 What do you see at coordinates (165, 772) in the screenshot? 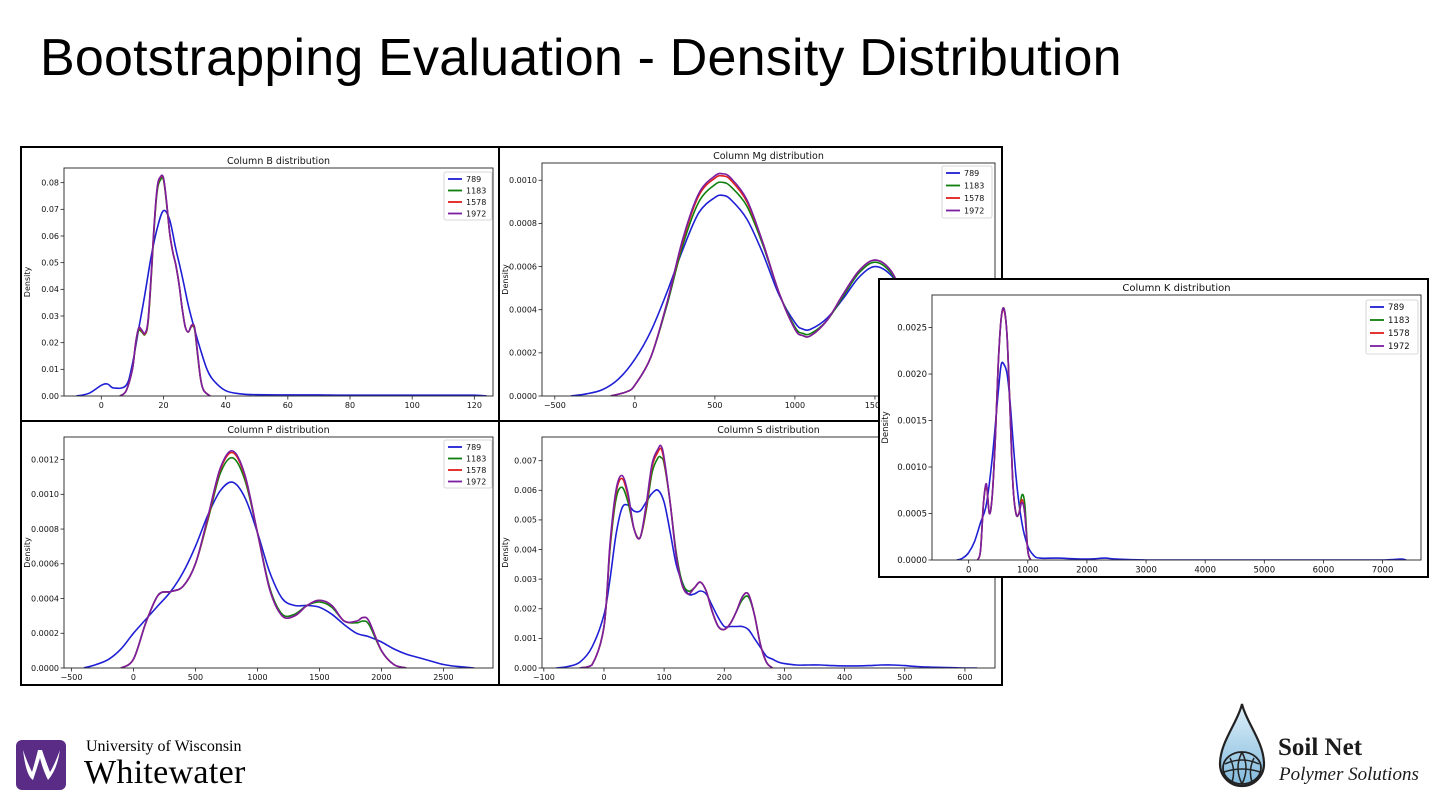
I see `uww-campus-text: Whitewater` at bounding box center [165, 772].